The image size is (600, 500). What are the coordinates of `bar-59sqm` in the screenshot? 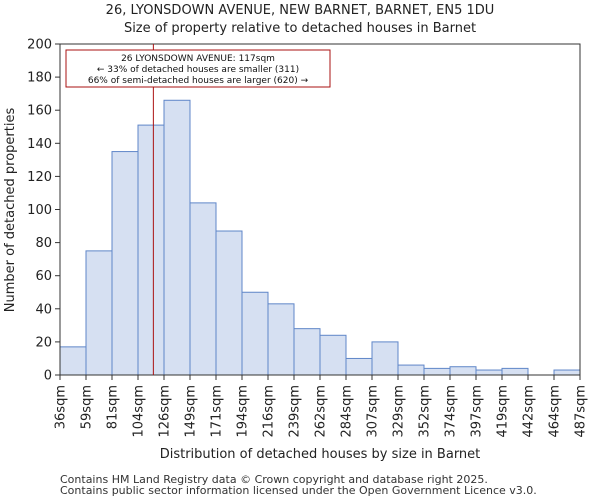 It's located at (99, 313).